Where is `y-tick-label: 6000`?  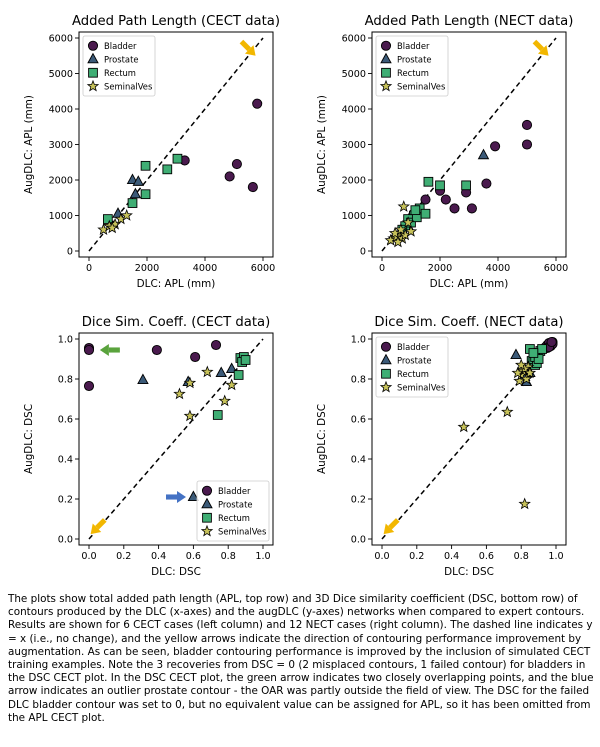 y-tick-label: 6000 is located at coordinates (354, 38).